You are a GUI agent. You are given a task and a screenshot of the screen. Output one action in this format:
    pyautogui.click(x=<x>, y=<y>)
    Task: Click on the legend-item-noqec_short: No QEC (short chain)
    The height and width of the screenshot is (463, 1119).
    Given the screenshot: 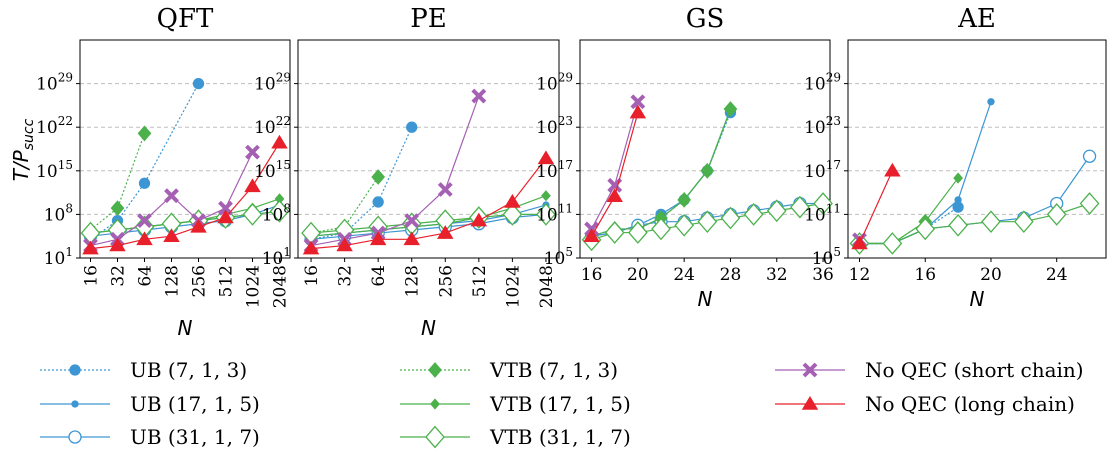 What is the action you would take?
    pyautogui.click(x=929, y=370)
    